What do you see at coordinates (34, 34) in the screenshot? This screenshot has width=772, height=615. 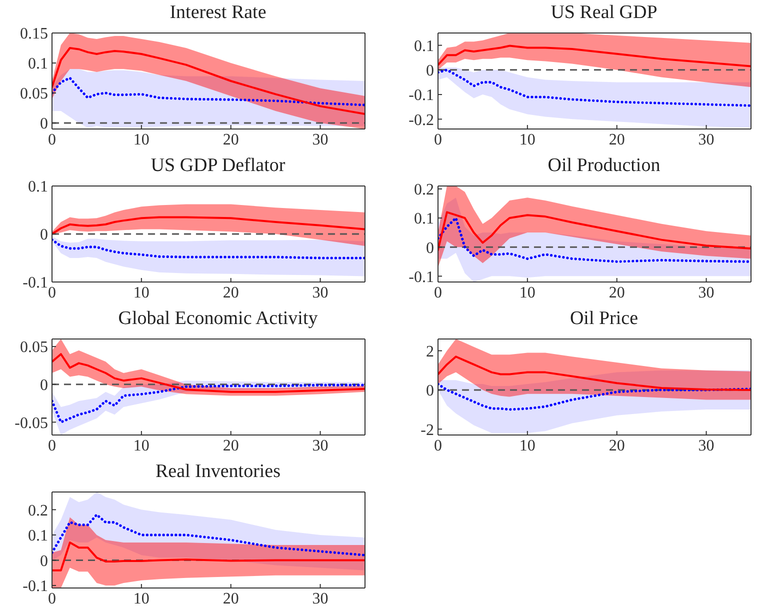 I see `y-tick-label: 0.15` at bounding box center [34, 34].